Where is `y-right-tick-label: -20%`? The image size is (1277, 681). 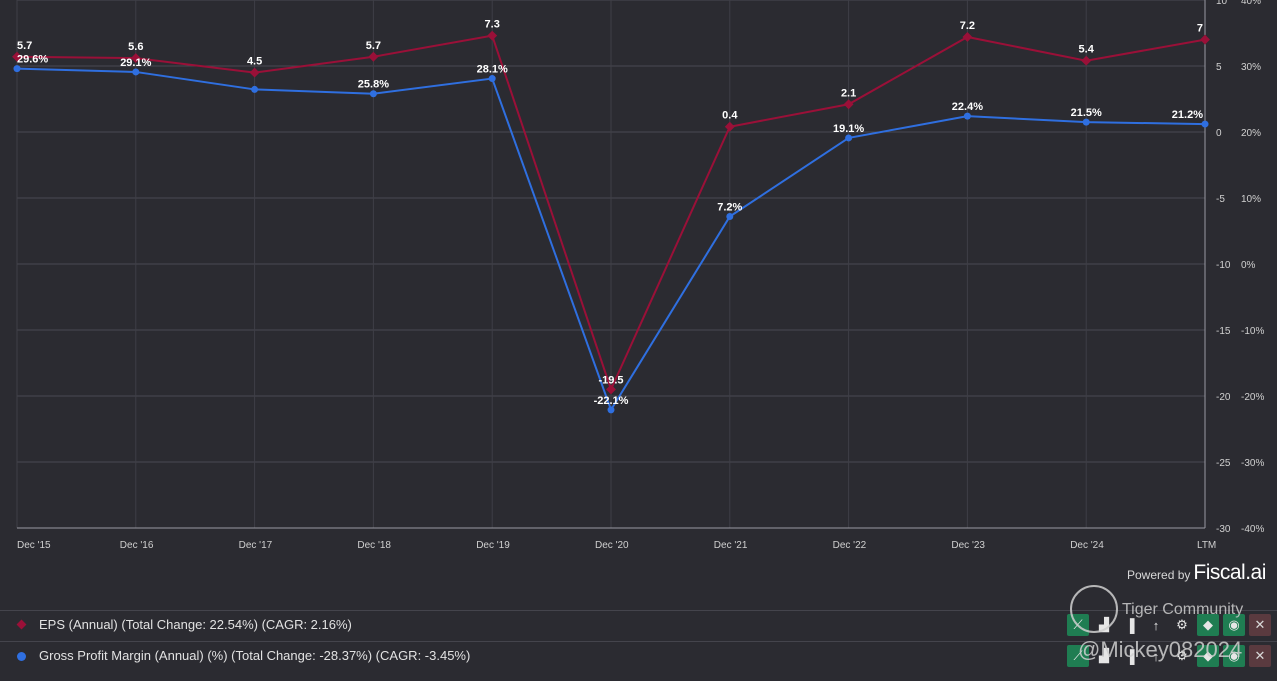 y-right-tick-label: -20% is located at coordinates (1252, 397).